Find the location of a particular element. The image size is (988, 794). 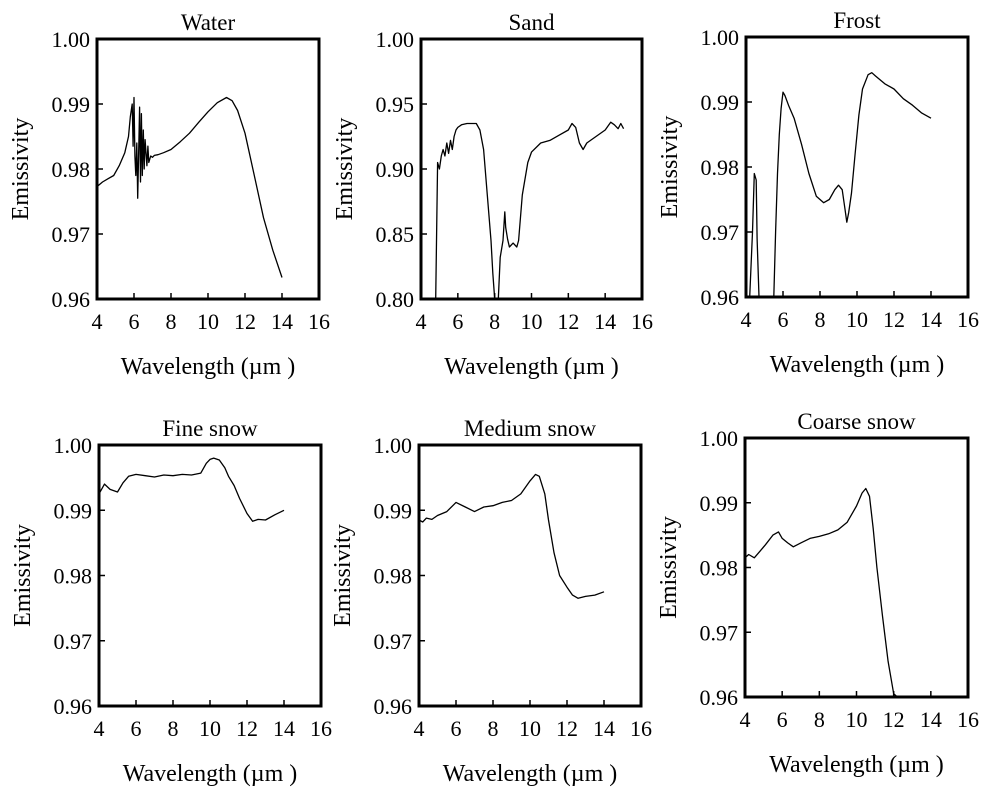

chart-title: Frost is located at coordinates (857, 20).